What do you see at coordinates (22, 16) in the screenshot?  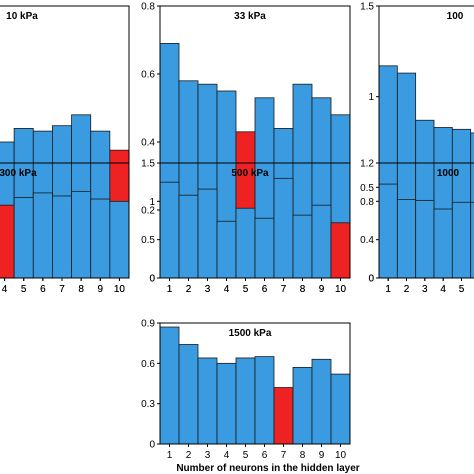 I see `panel-title: 10 kPa` at bounding box center [22, 16].